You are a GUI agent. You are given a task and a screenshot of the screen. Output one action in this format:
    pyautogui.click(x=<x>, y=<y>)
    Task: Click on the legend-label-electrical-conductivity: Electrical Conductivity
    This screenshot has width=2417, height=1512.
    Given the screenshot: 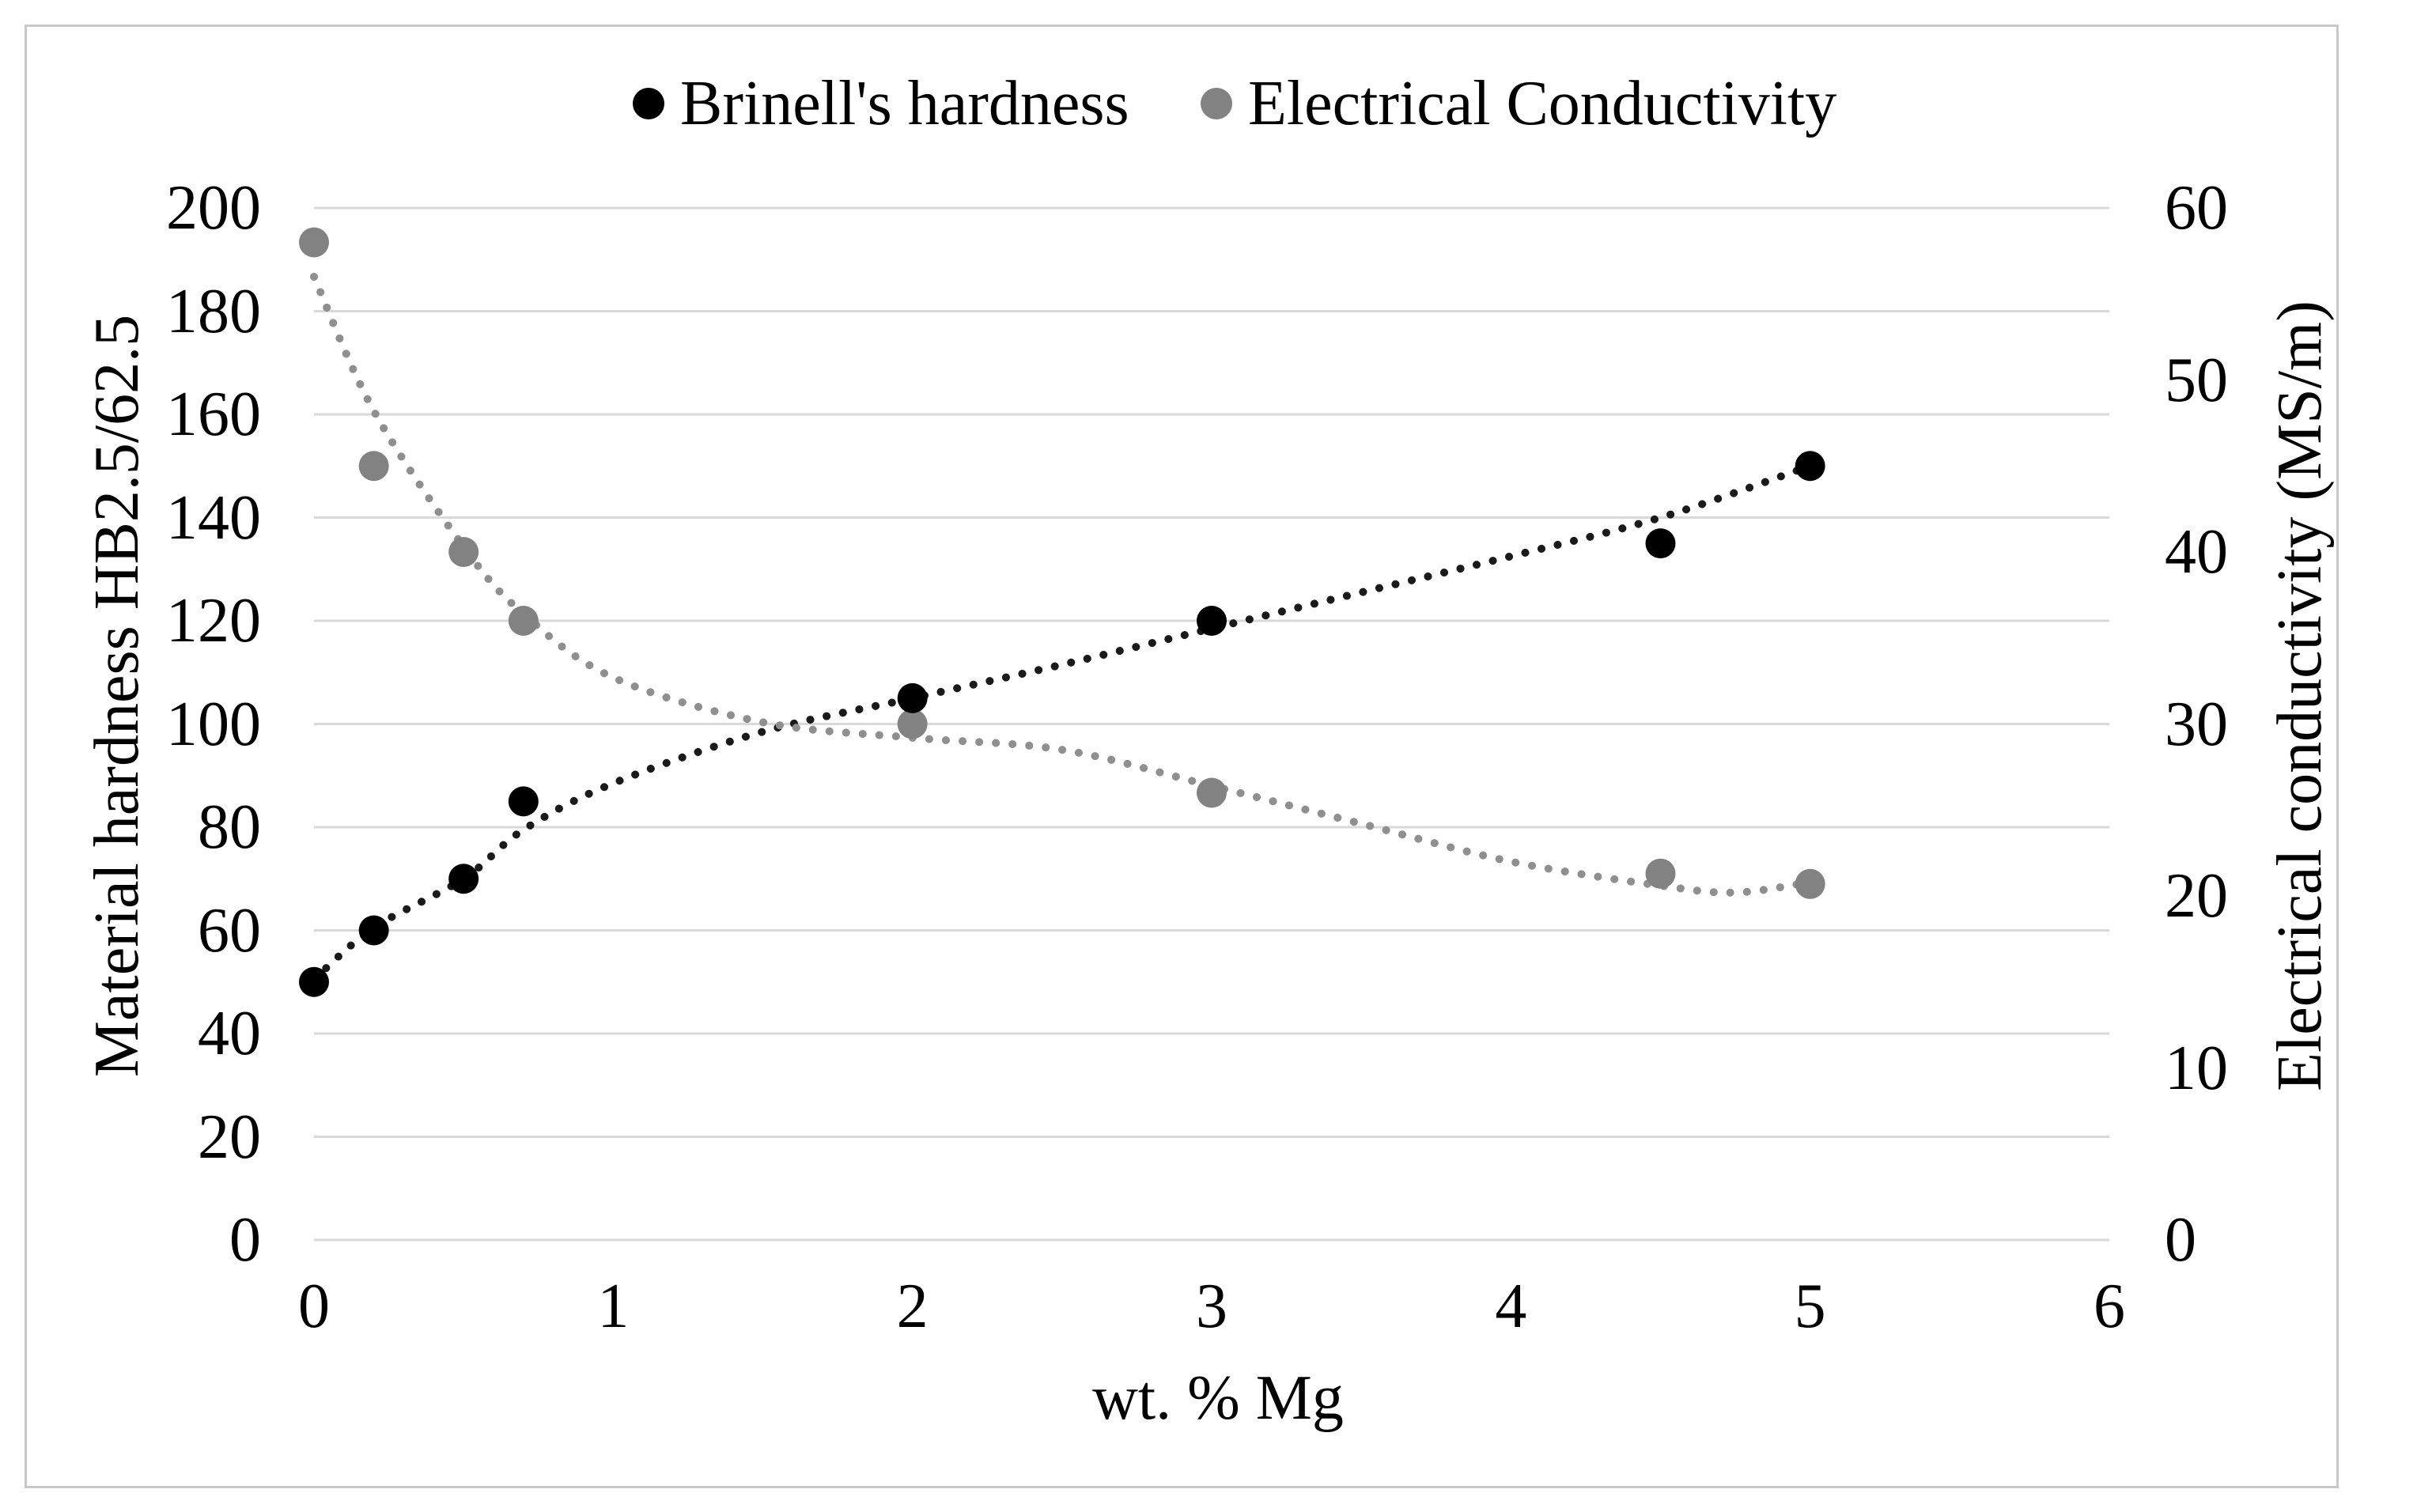 What is the action you would take?
    pyautogui.click(x=1542, y=103)
    